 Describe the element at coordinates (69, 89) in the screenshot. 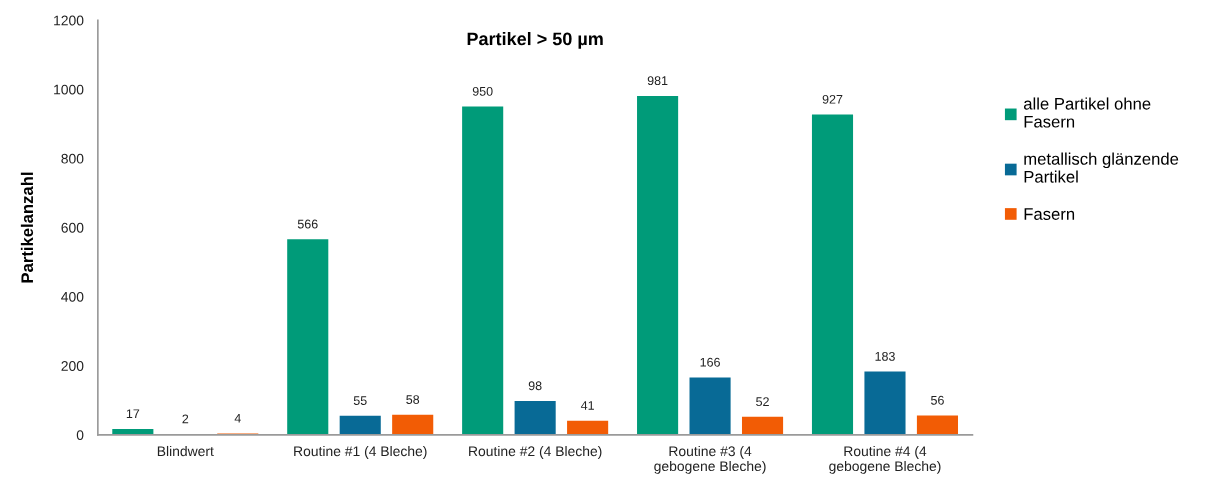

I see `y-tick-label: 1000` at that location.